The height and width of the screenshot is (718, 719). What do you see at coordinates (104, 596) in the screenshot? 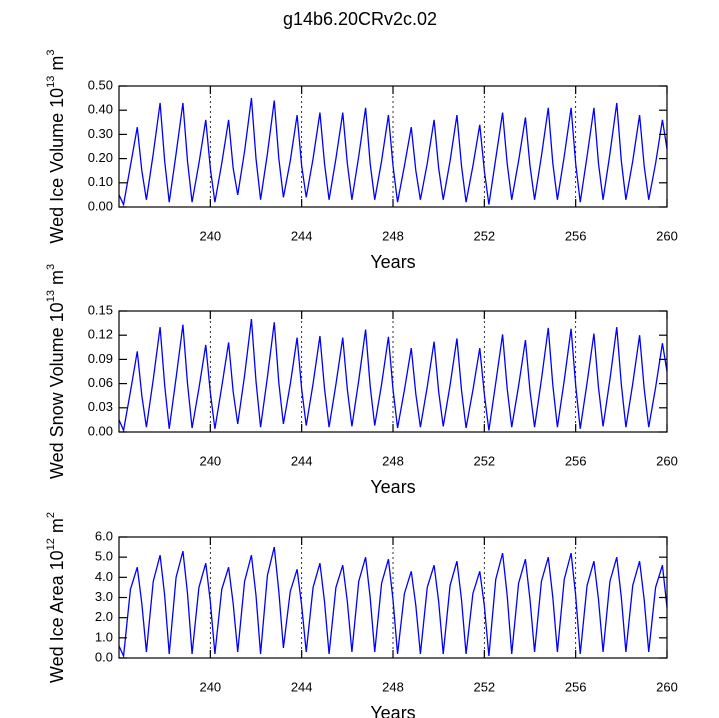
I see `y-tick-label: 3.0` at bounding box center [104, 596].